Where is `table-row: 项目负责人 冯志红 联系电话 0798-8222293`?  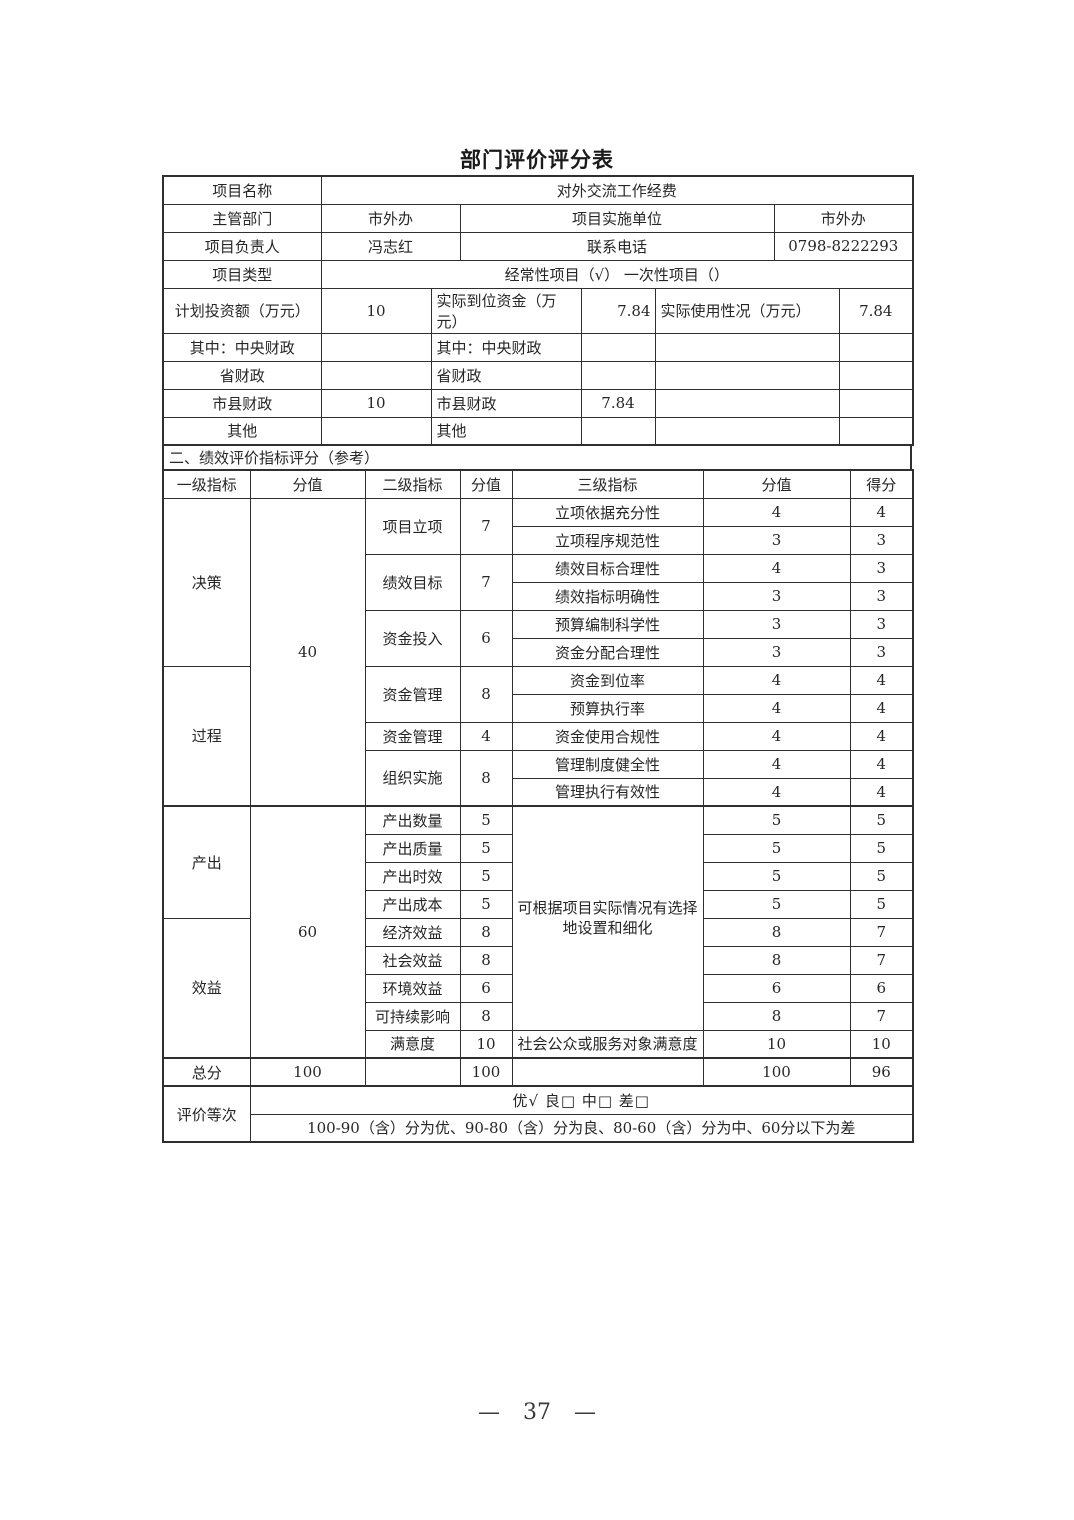 table-row: 项目负责人 冯志红 联系电话 0798-8222293 is located at coordinates (538, 246).